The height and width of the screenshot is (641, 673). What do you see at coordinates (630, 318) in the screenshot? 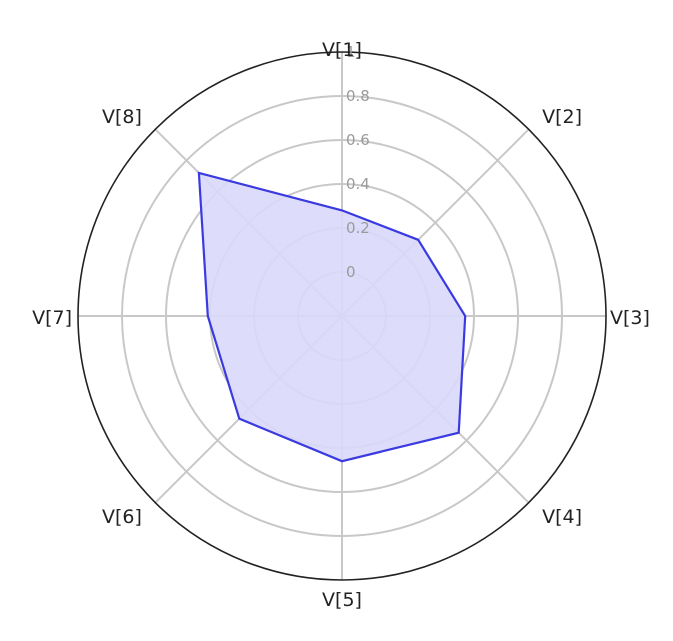
I see `axis-label-3: V[3]` at bounding box center [630, 318].